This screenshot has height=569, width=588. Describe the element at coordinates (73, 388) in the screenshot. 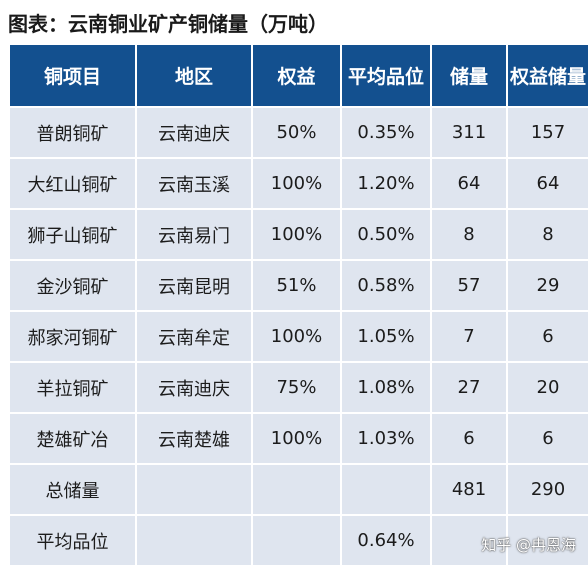

I see `cell-project: 羊拉铜矿` at that location.